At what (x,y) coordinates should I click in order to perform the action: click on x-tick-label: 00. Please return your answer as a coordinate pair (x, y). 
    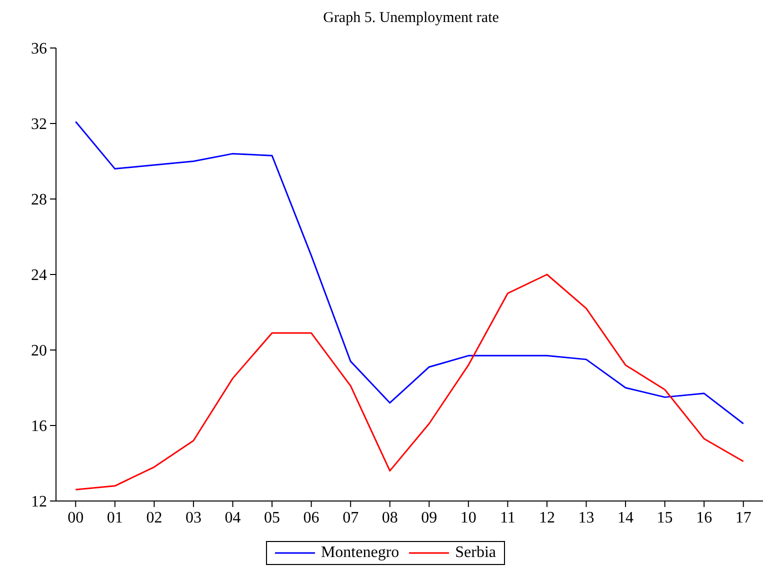
    Looking at the image, I should click on (76, 517).